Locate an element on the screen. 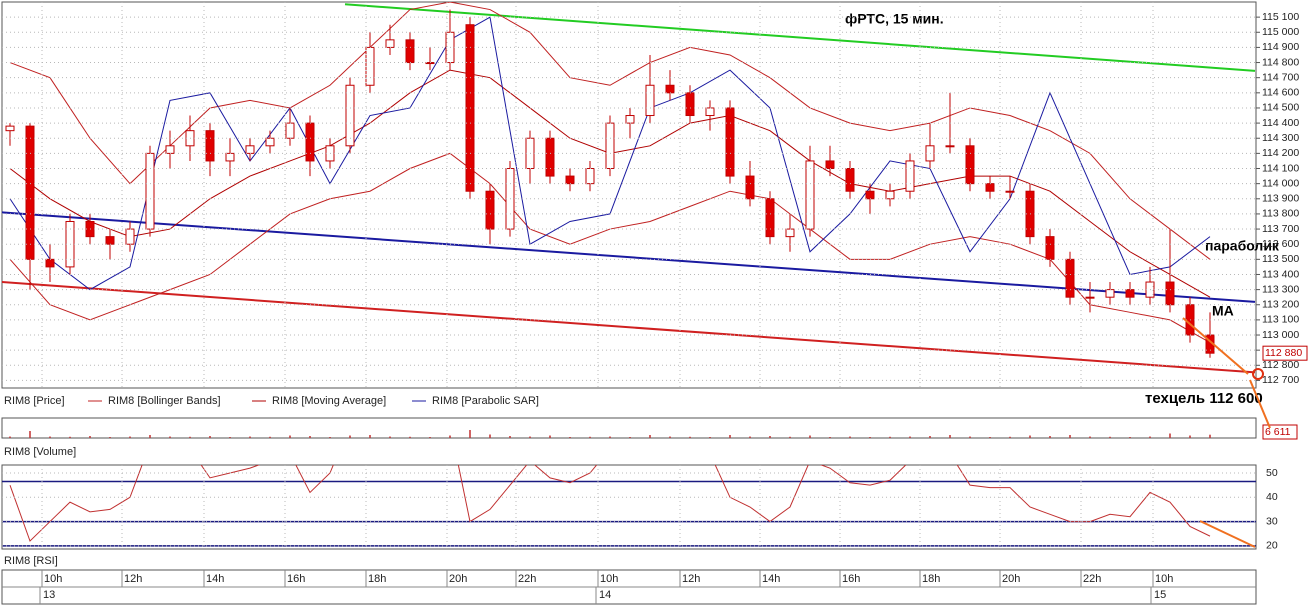  date-label: 13 is located at coordinates (49, 595).